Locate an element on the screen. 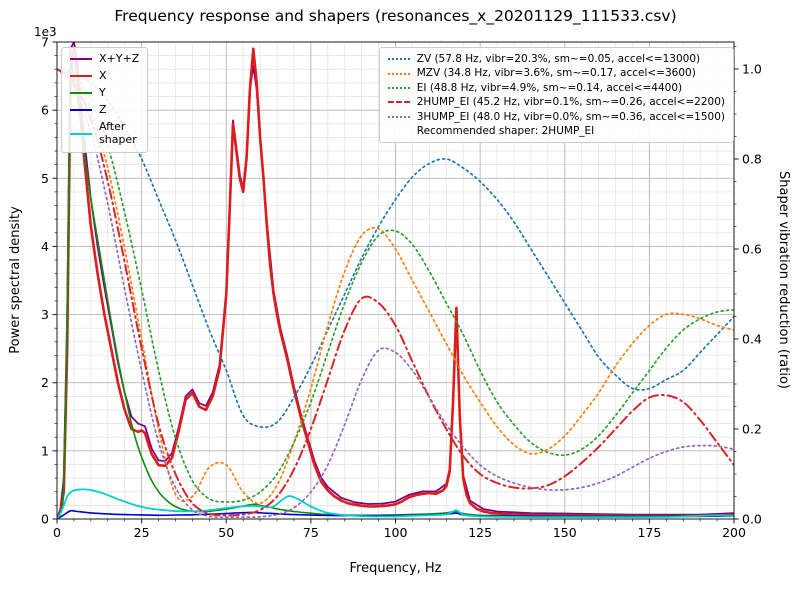  x-tick-label: 125 is located at coordinates (480, 532).